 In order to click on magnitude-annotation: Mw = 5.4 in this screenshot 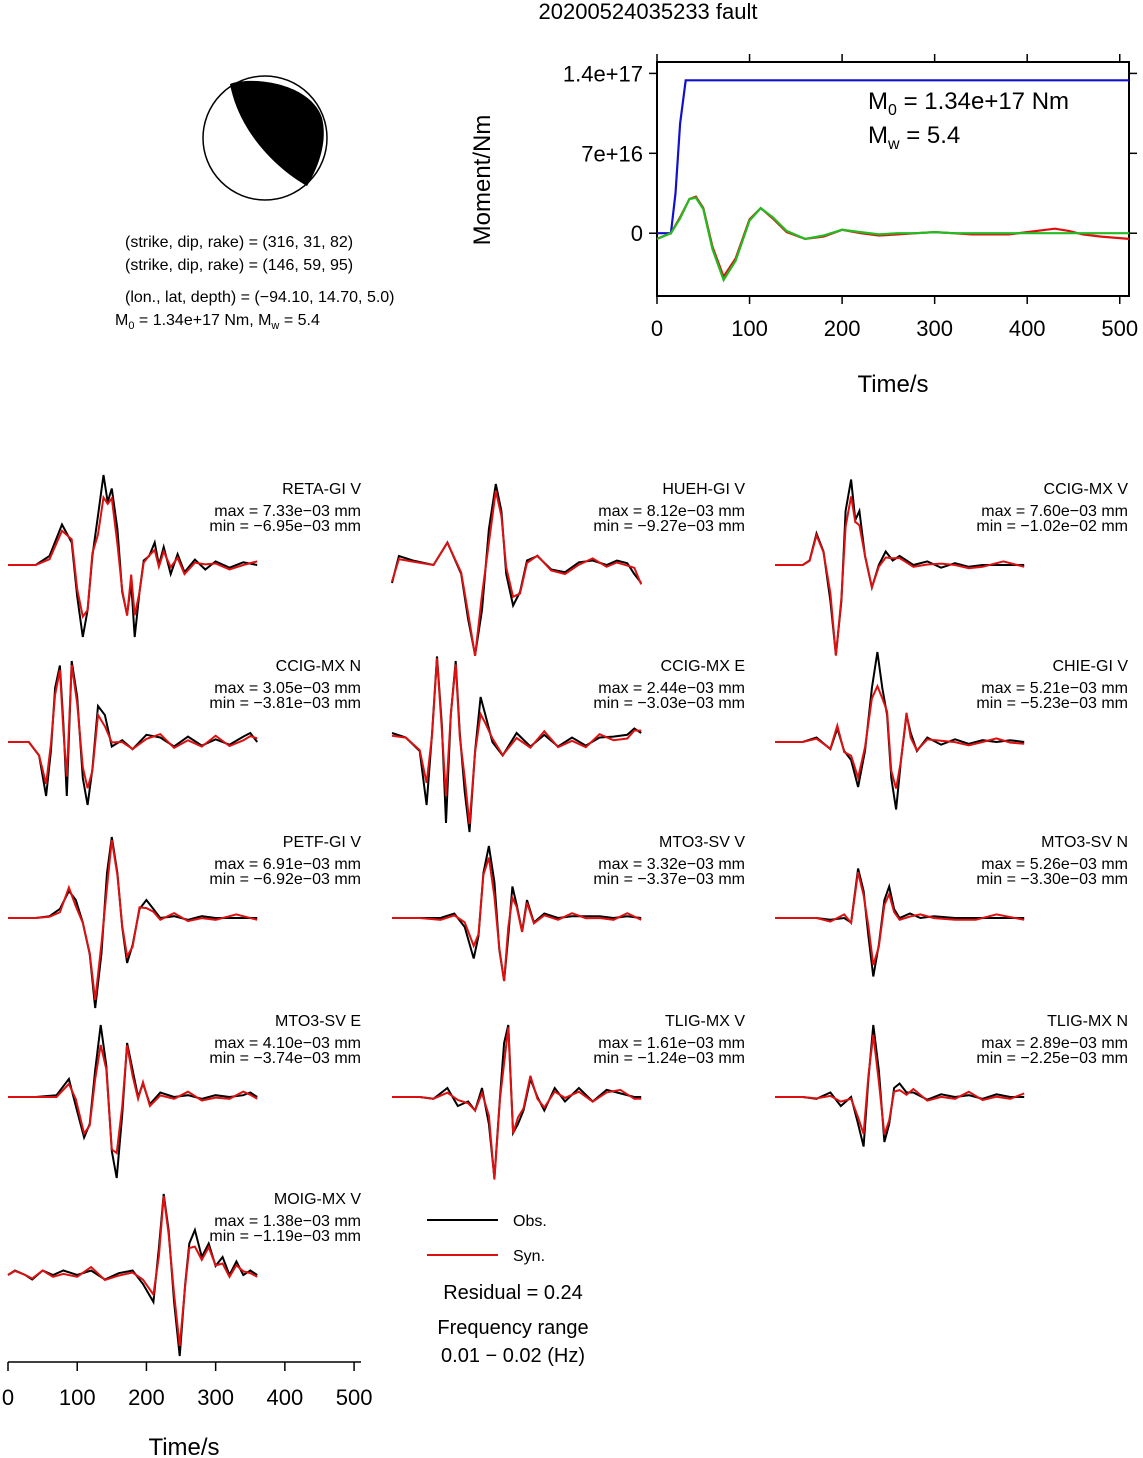, I will do `click(914, 137)`.